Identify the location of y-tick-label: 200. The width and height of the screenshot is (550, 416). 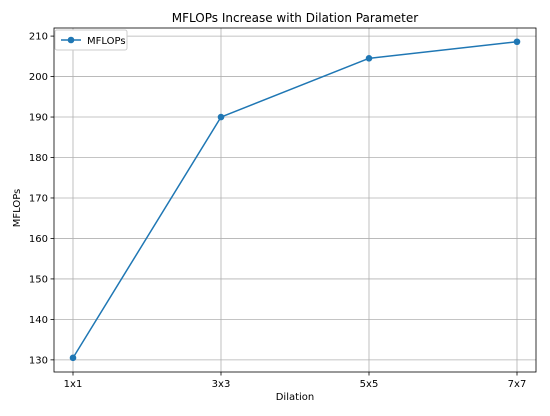
(38, 77).